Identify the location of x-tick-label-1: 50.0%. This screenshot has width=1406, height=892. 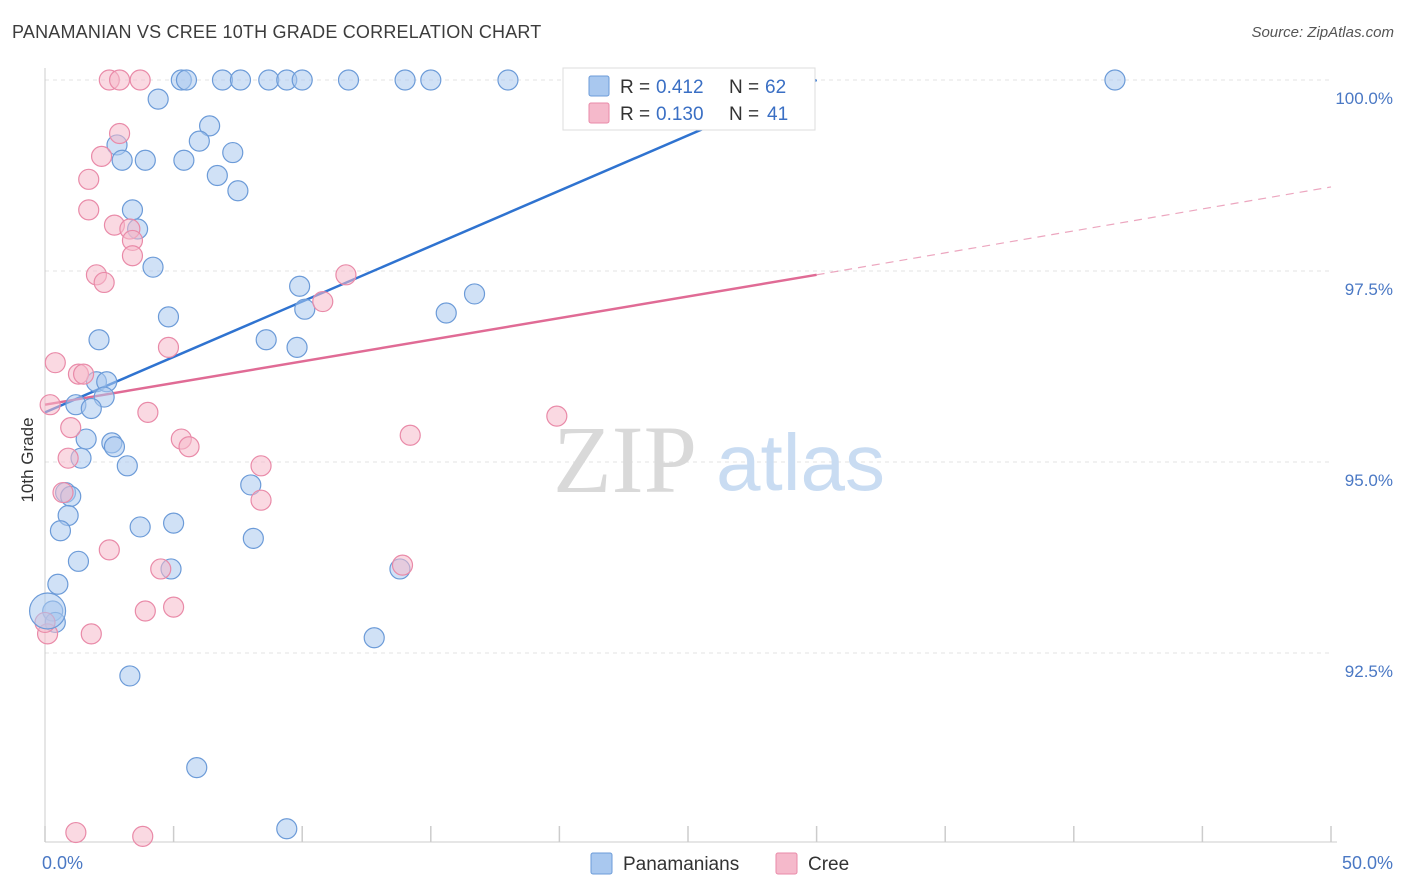
(1367, 863).